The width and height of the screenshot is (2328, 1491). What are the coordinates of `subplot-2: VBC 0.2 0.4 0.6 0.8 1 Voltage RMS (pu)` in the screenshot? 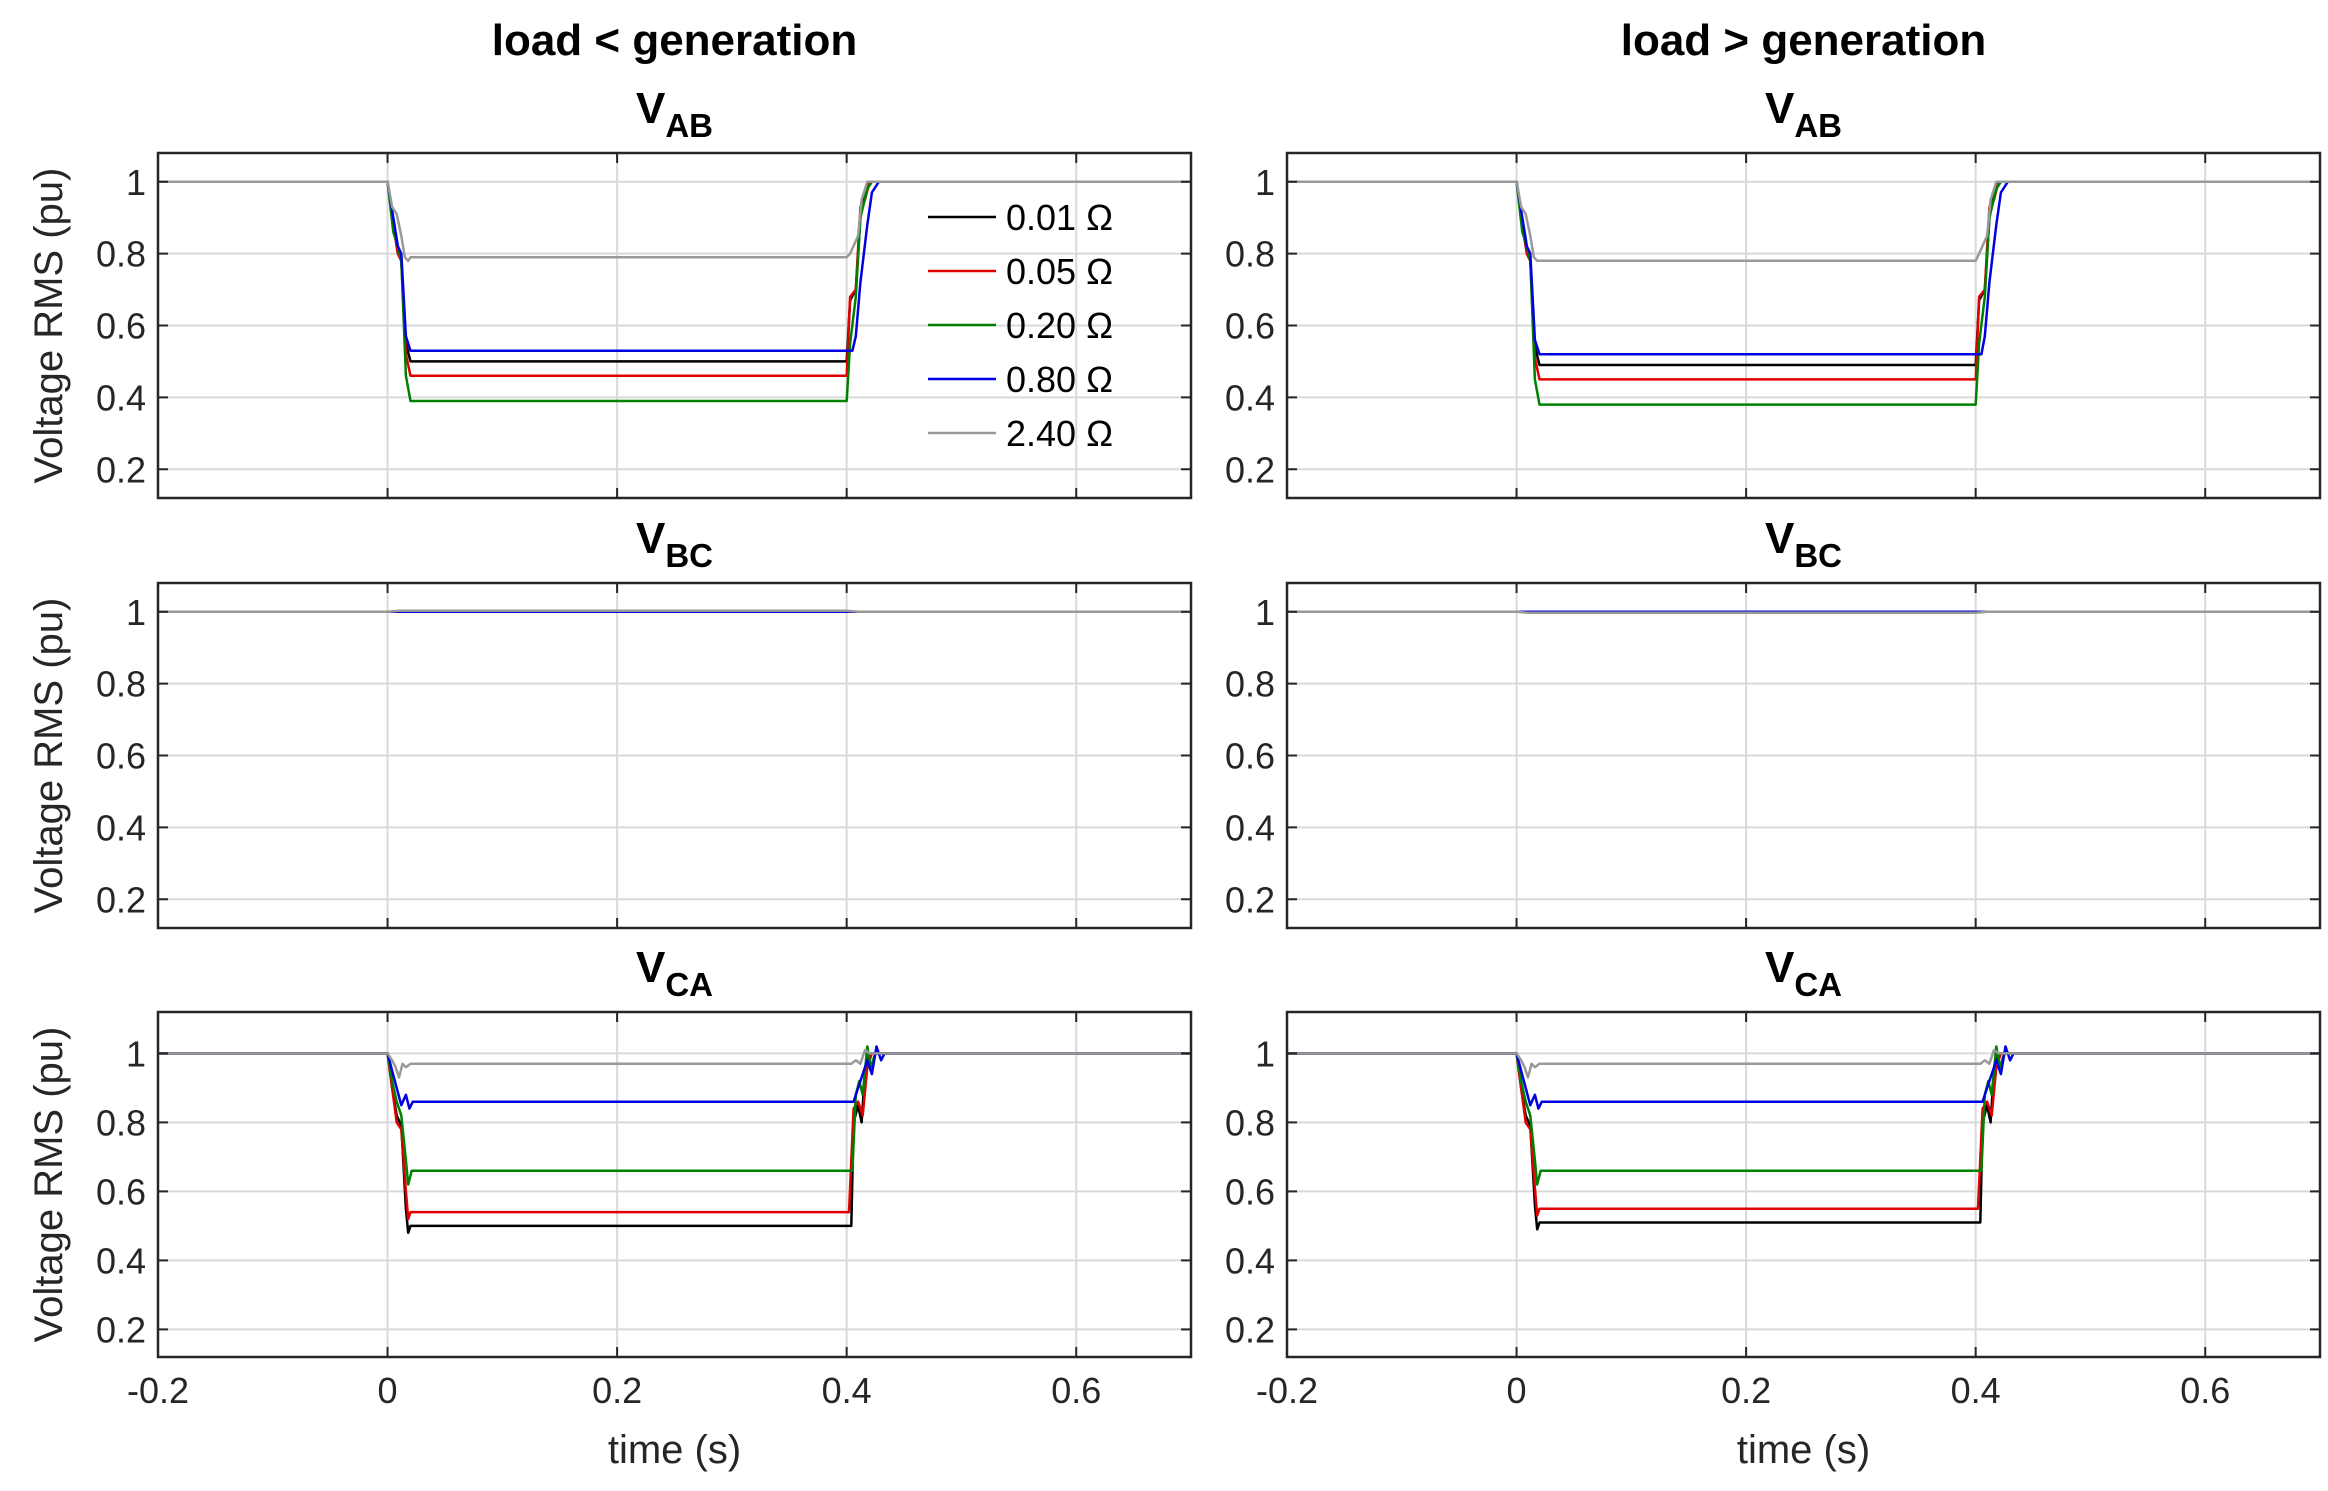 It's located at (610, 722).